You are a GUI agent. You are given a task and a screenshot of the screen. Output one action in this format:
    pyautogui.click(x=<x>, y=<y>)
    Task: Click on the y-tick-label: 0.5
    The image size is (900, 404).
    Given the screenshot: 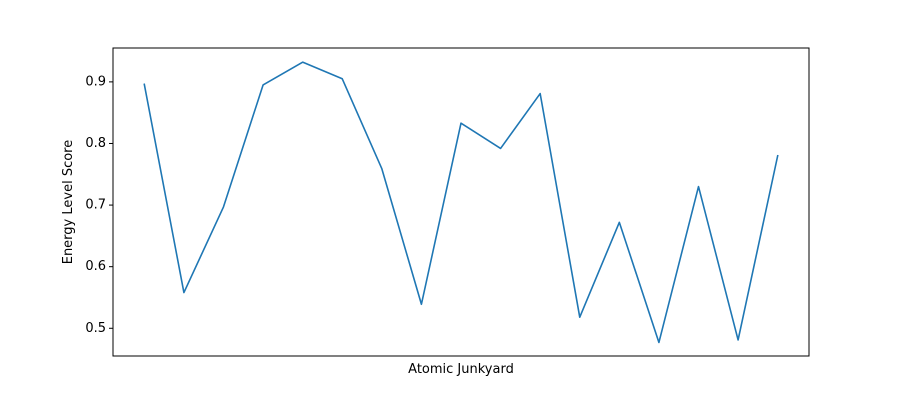 What is the action you would take?
    pyautogui.click(x=95, y=328)
    